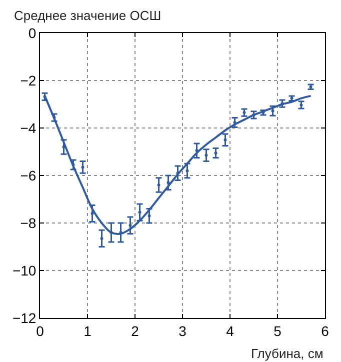  Describe the element at coordinates (135, 330) in the screenshot. I see `x-tick-label: 2` at that location.